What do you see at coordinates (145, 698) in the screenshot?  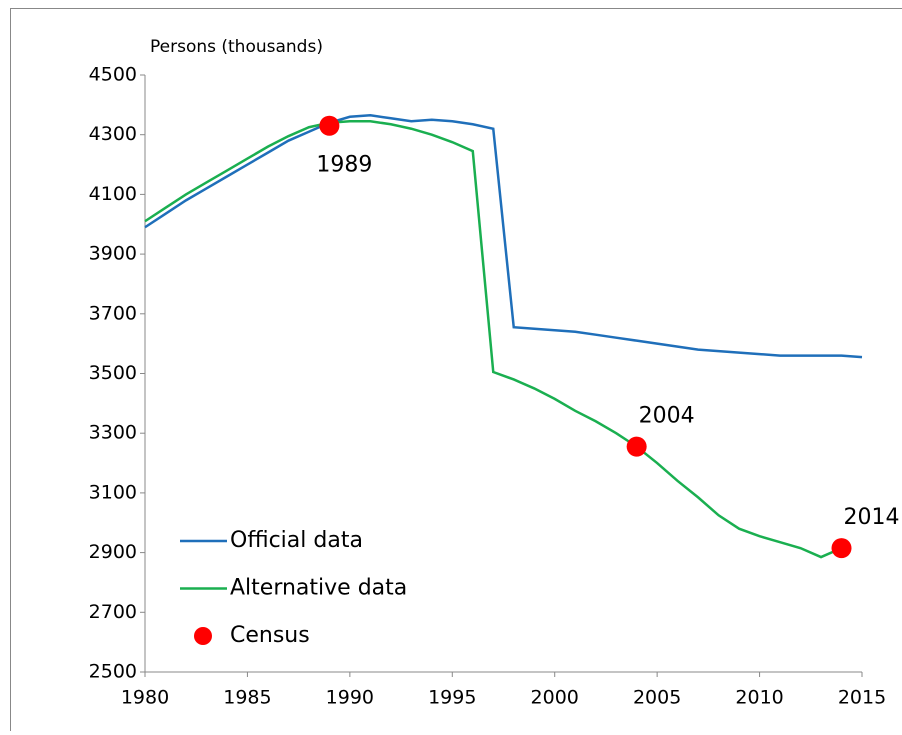 I see `x-tick-label: 1980` at bounding box center [145, 698].